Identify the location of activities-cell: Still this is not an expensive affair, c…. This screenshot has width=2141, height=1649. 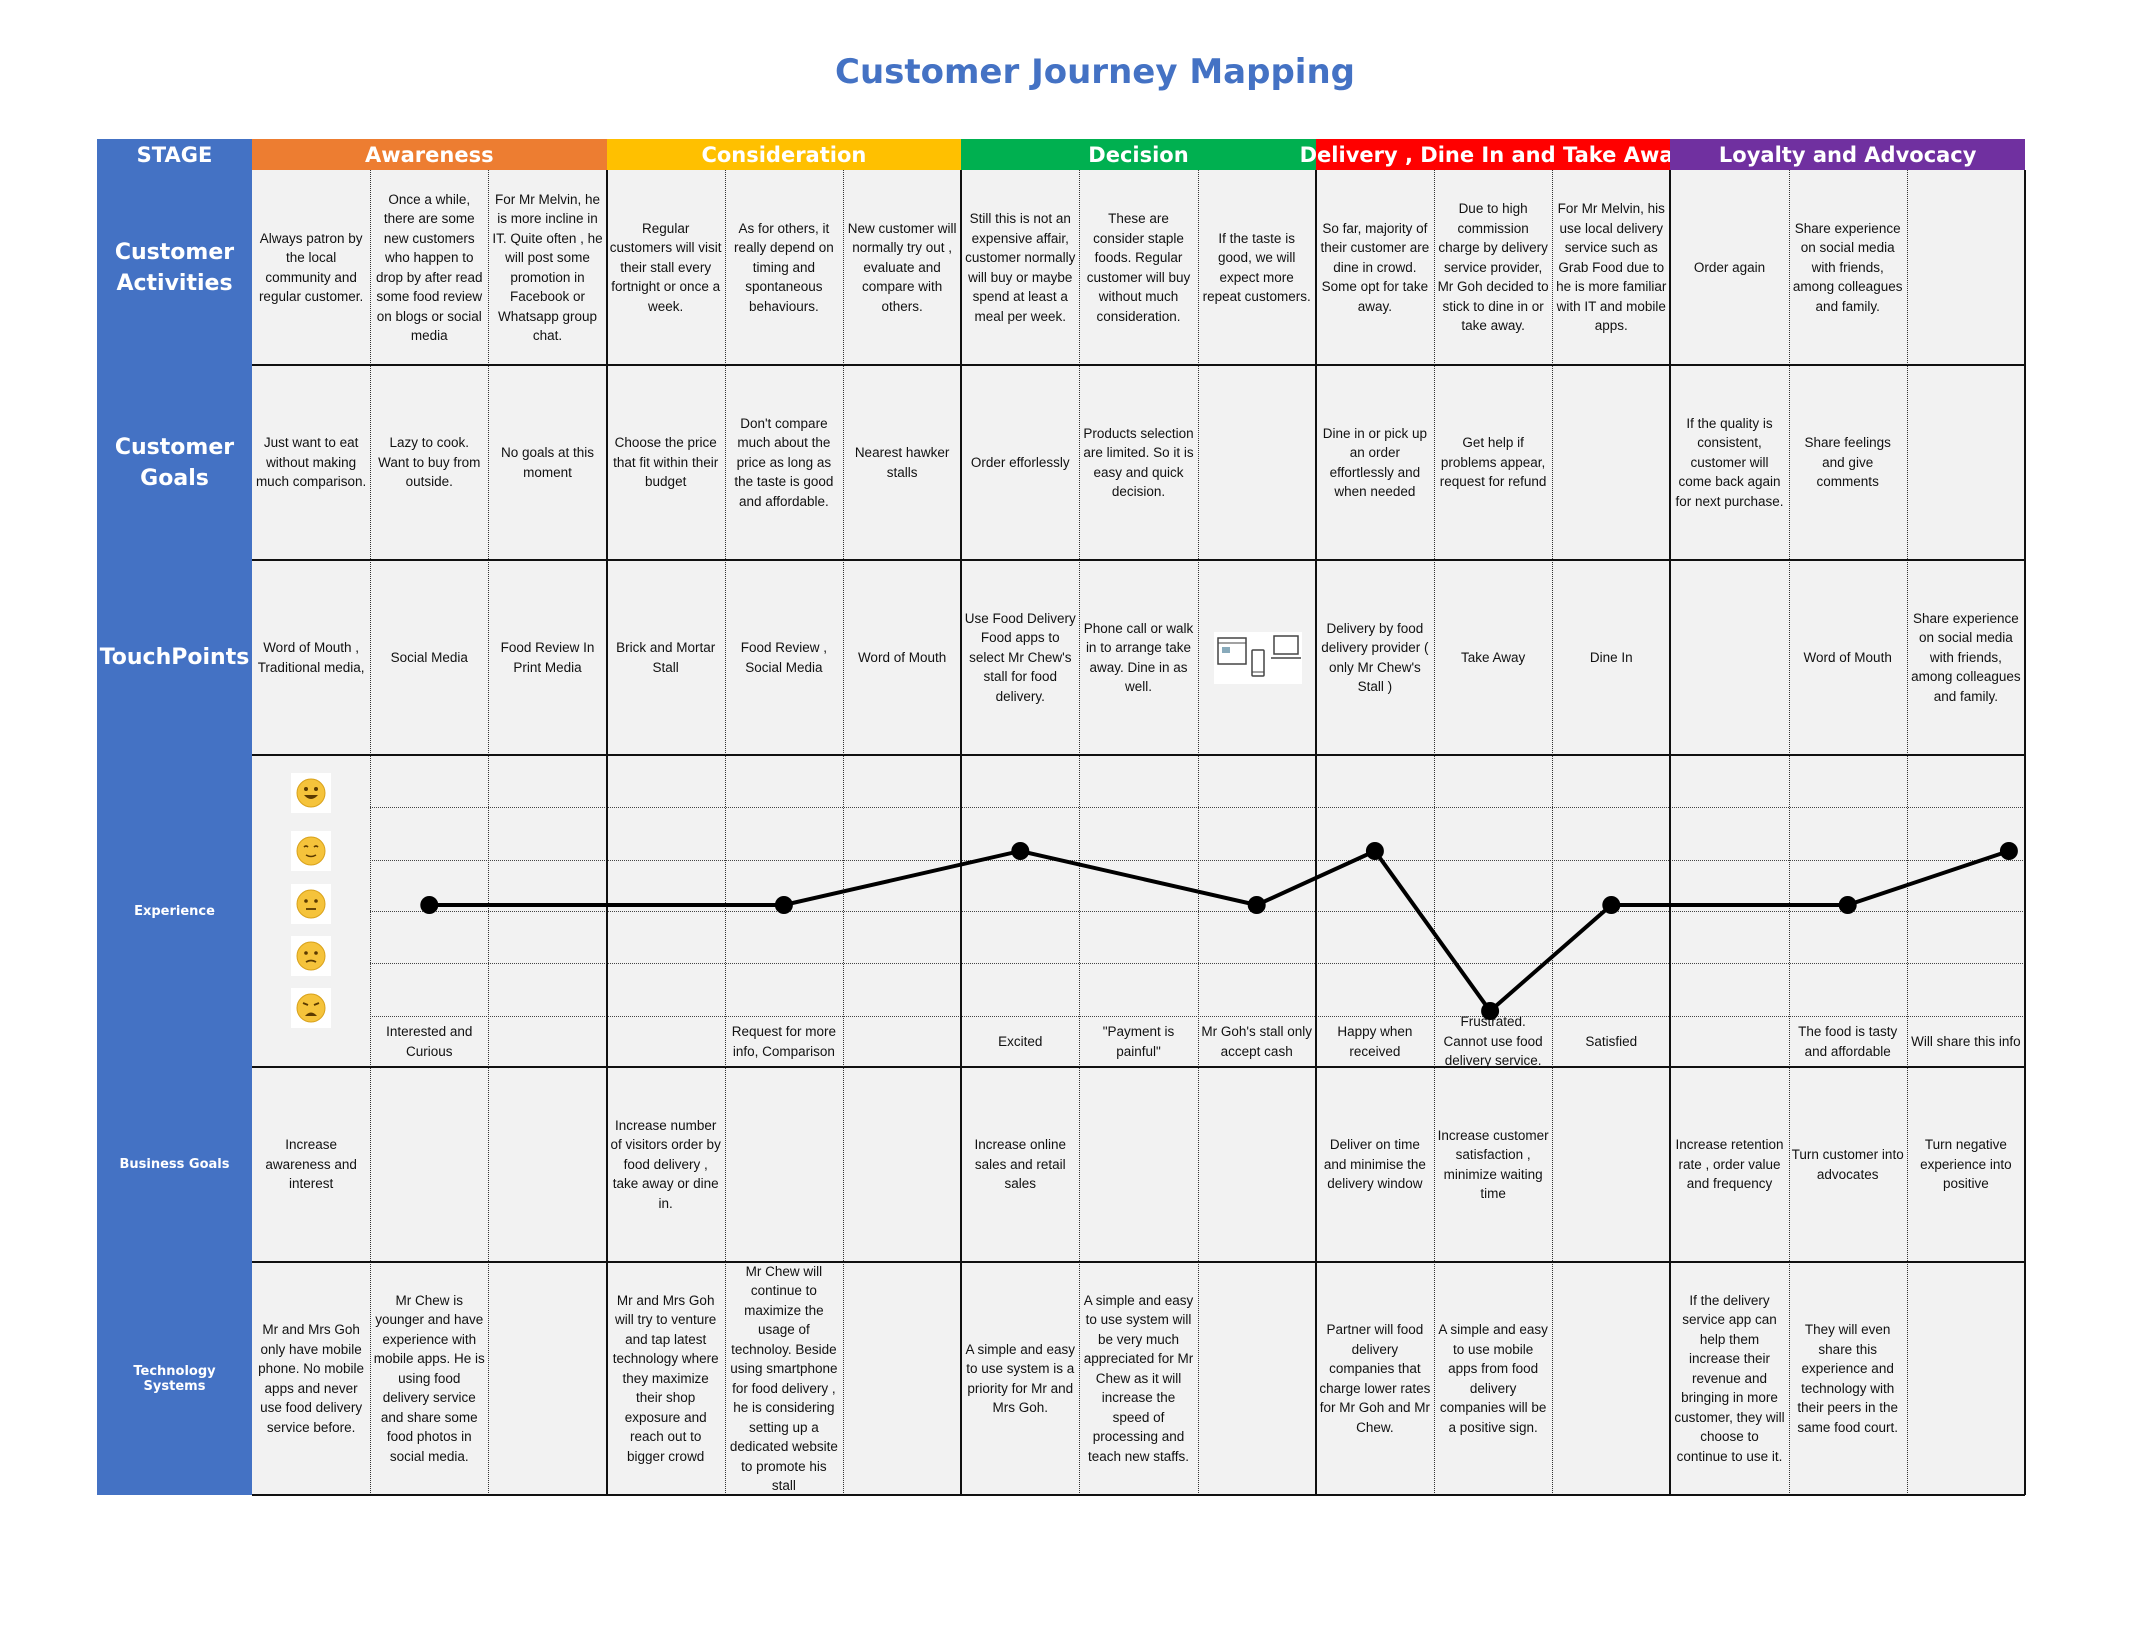
(1020, 267).